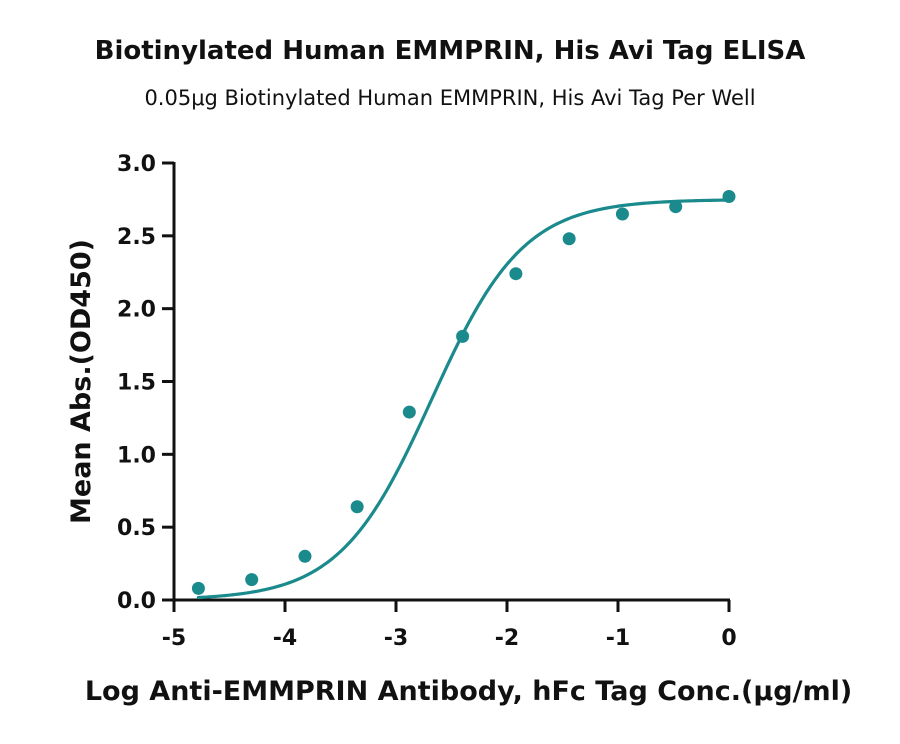 The image size is (900, 744). Describe the element at coordinates (507, 638) in the screenshot. I see `x-tick-label: -2` at that location.